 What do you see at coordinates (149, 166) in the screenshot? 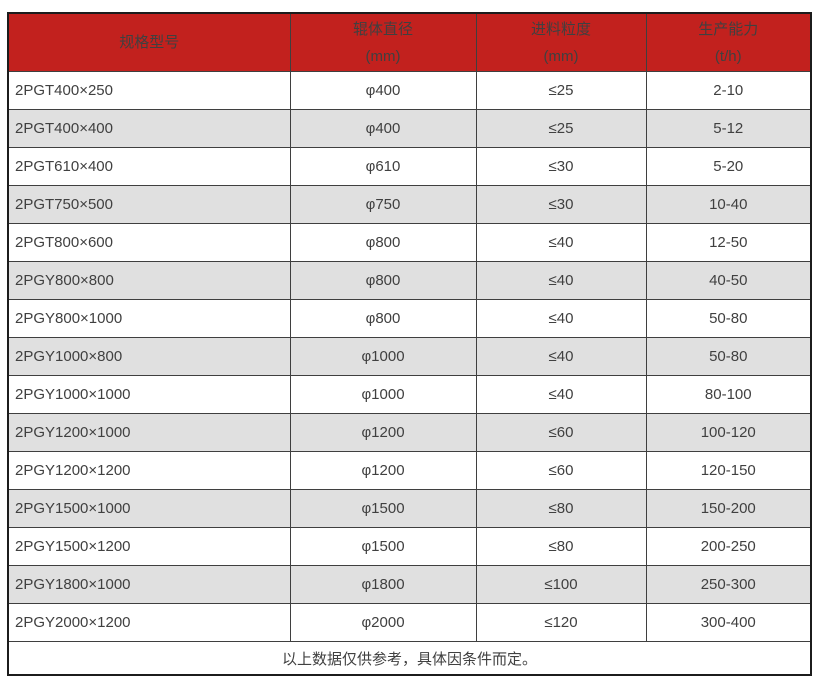
I see `model-cell: 2PGT610×400` at bounding box center [149, 166].